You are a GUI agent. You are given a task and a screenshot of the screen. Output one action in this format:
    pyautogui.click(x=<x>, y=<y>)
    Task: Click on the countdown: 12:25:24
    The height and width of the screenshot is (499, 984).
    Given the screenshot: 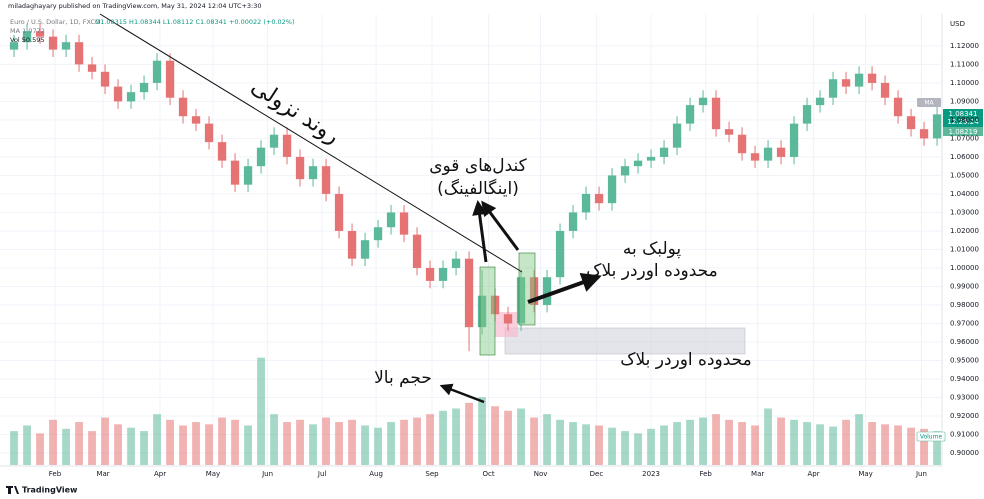 What is the action you would take?
    pyautogui.click(x=963, y=122)
    